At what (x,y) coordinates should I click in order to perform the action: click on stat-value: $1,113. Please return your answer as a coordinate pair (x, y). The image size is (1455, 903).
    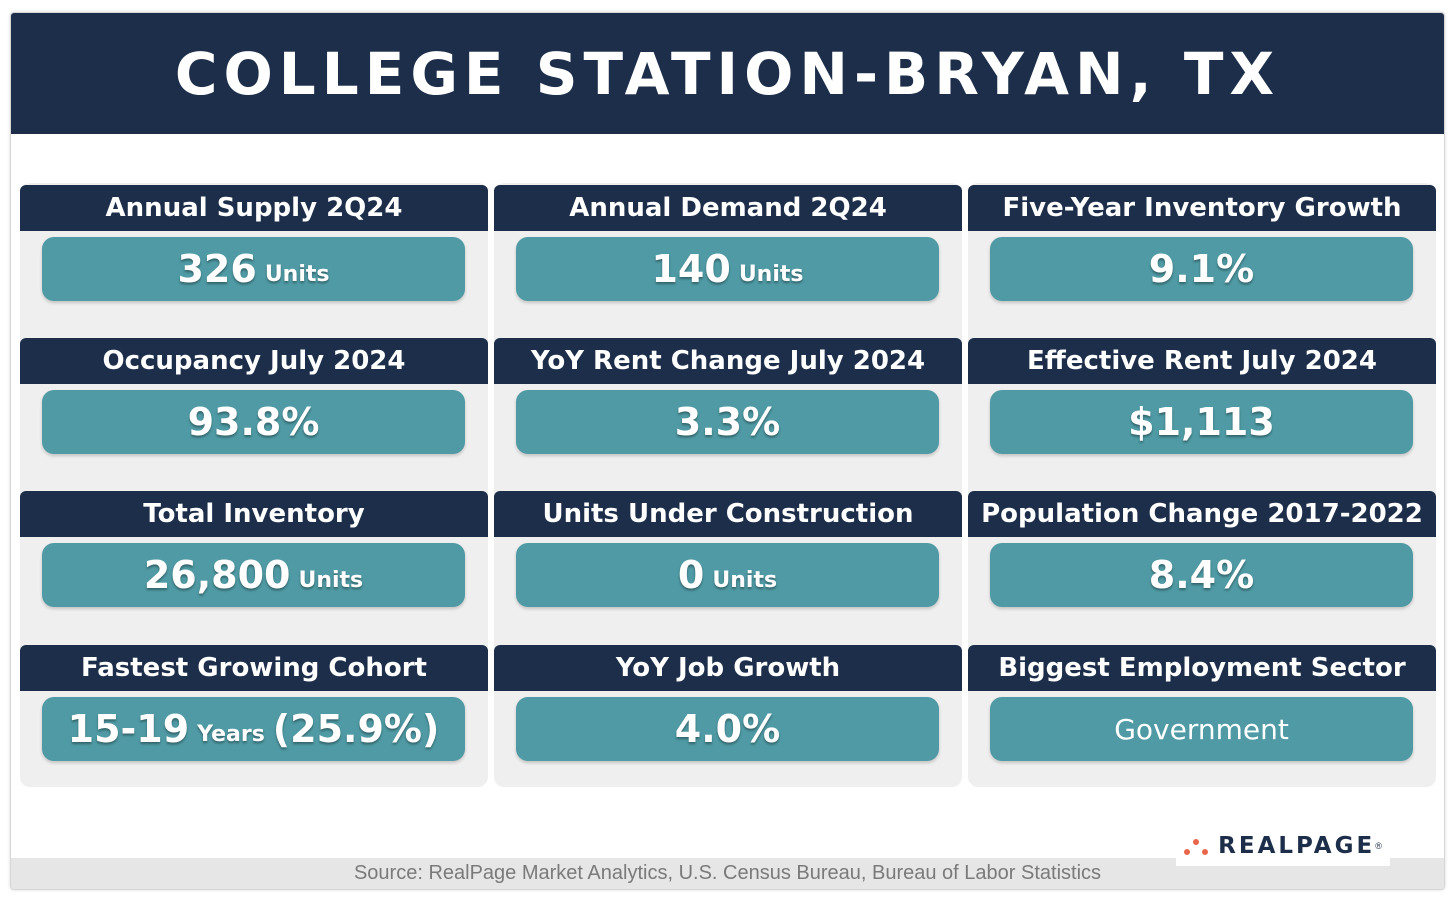
    Looking at the image, I should click on (1201, 422).